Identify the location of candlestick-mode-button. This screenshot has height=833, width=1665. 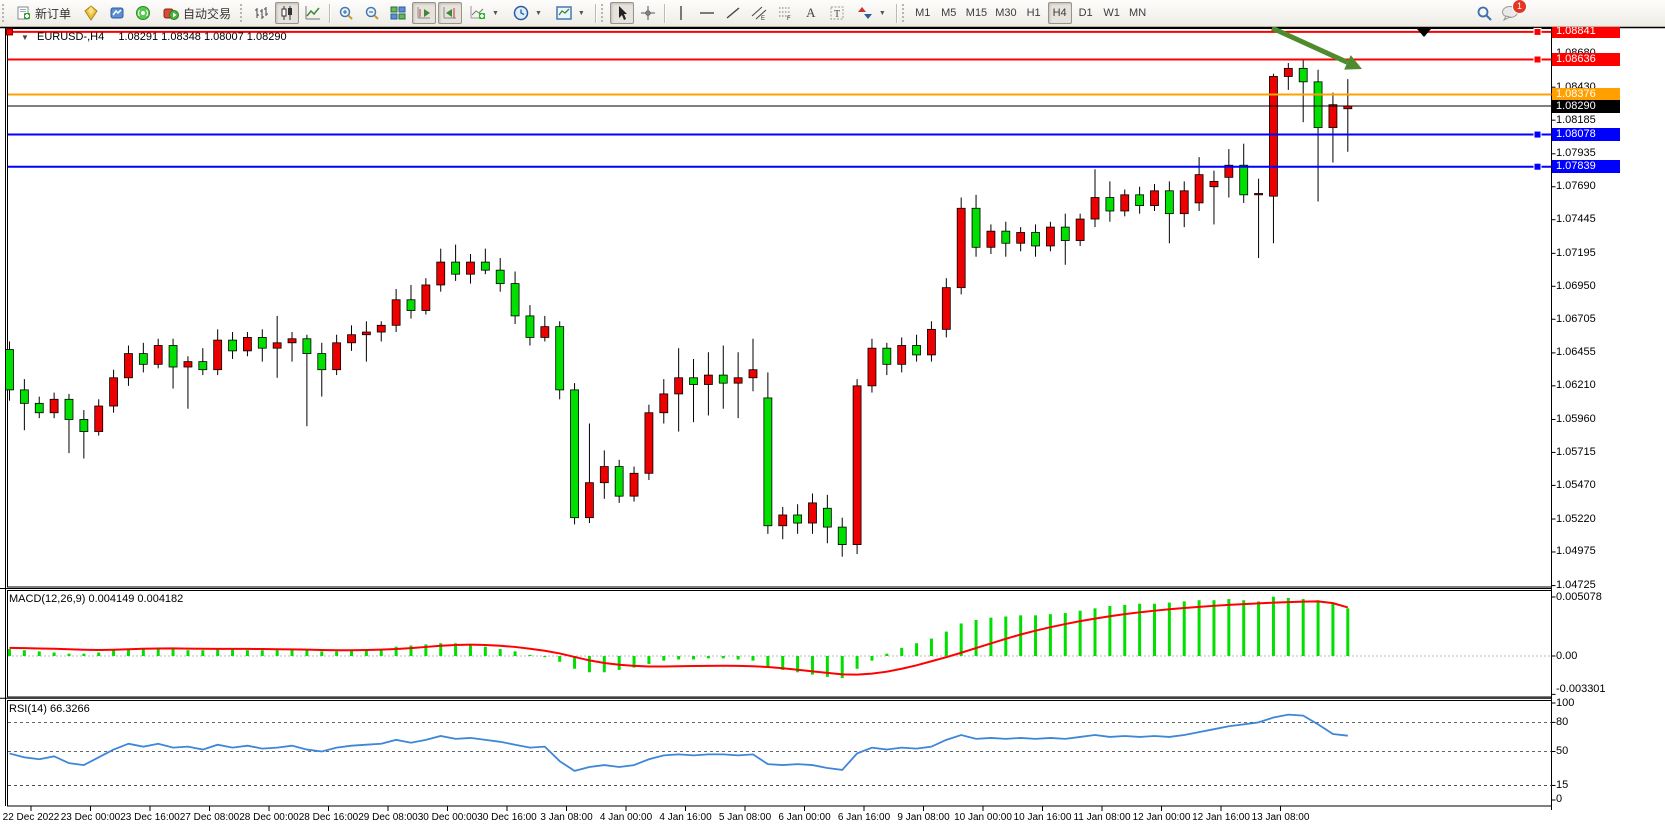
(287, 13).